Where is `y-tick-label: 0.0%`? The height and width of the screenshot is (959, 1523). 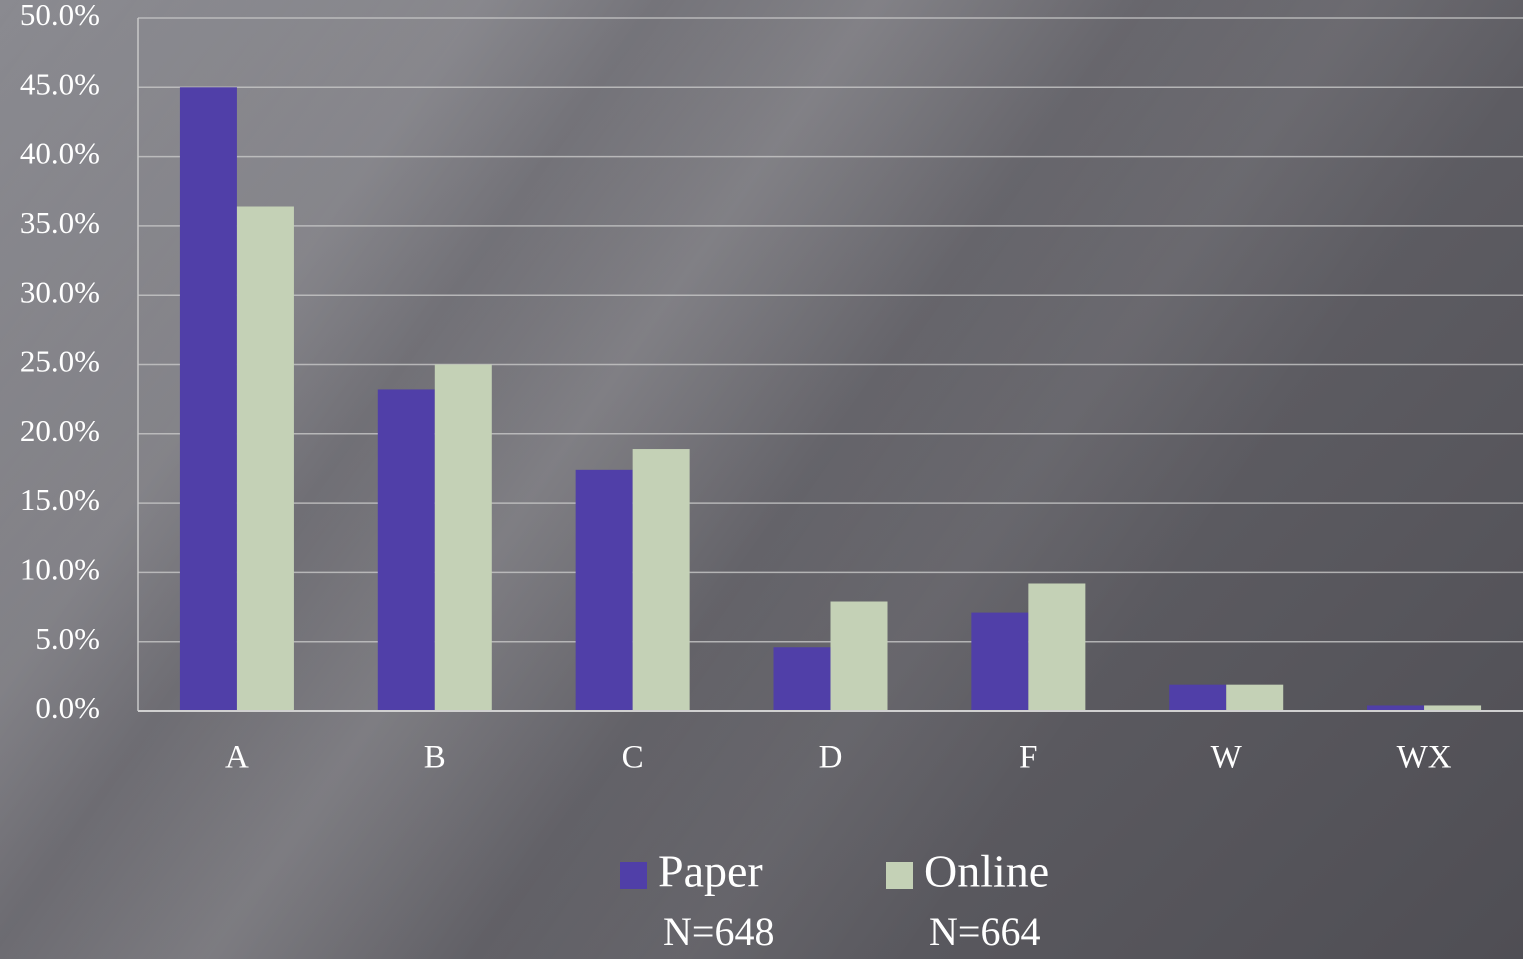 y-tick-label: 0.0% is located at coordinates (67, 707).